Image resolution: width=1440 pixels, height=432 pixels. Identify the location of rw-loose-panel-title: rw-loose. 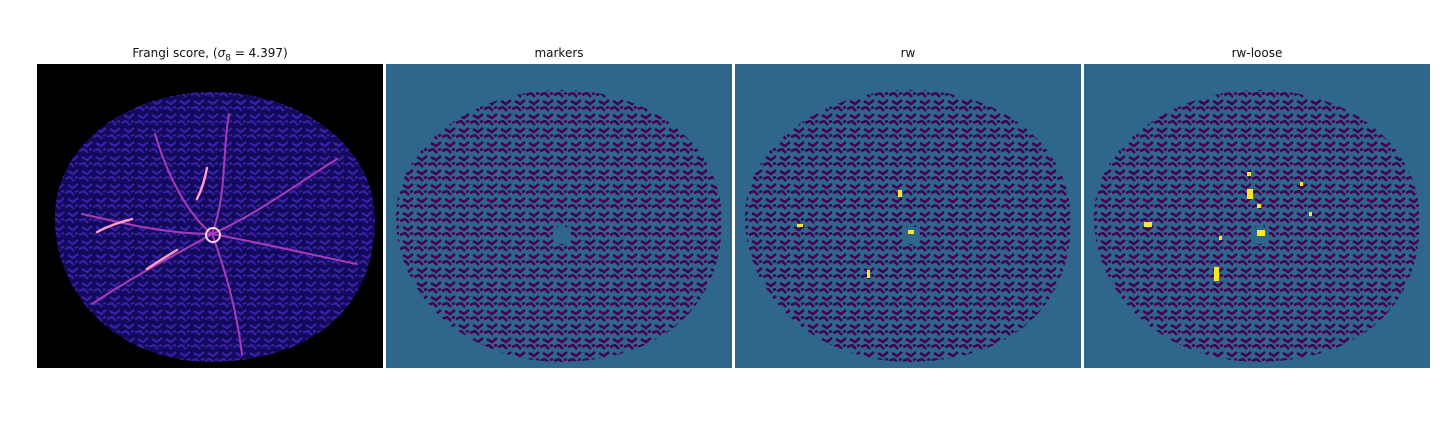
(1257, 53).